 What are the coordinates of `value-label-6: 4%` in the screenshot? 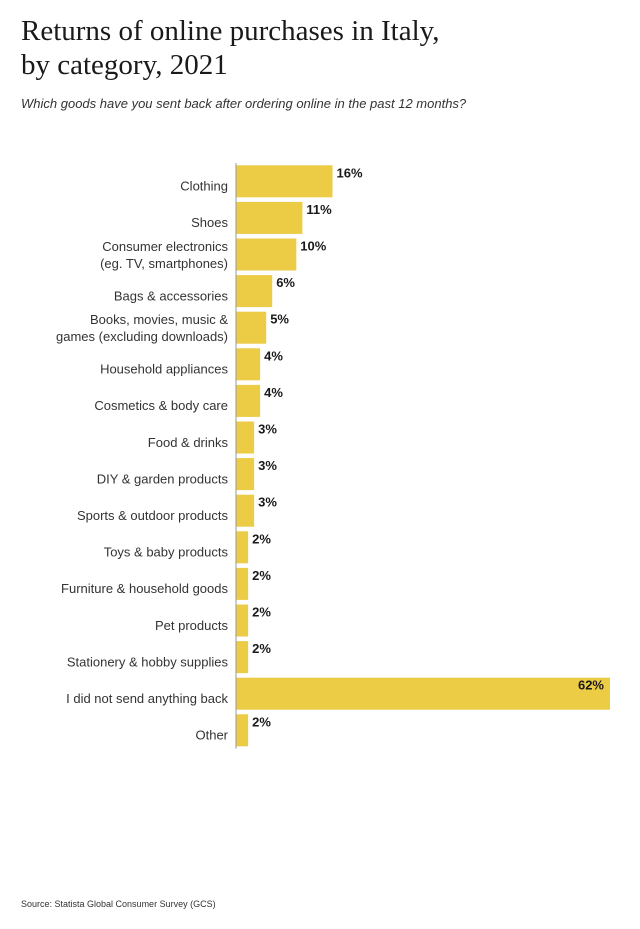 It's located at (273, 392).